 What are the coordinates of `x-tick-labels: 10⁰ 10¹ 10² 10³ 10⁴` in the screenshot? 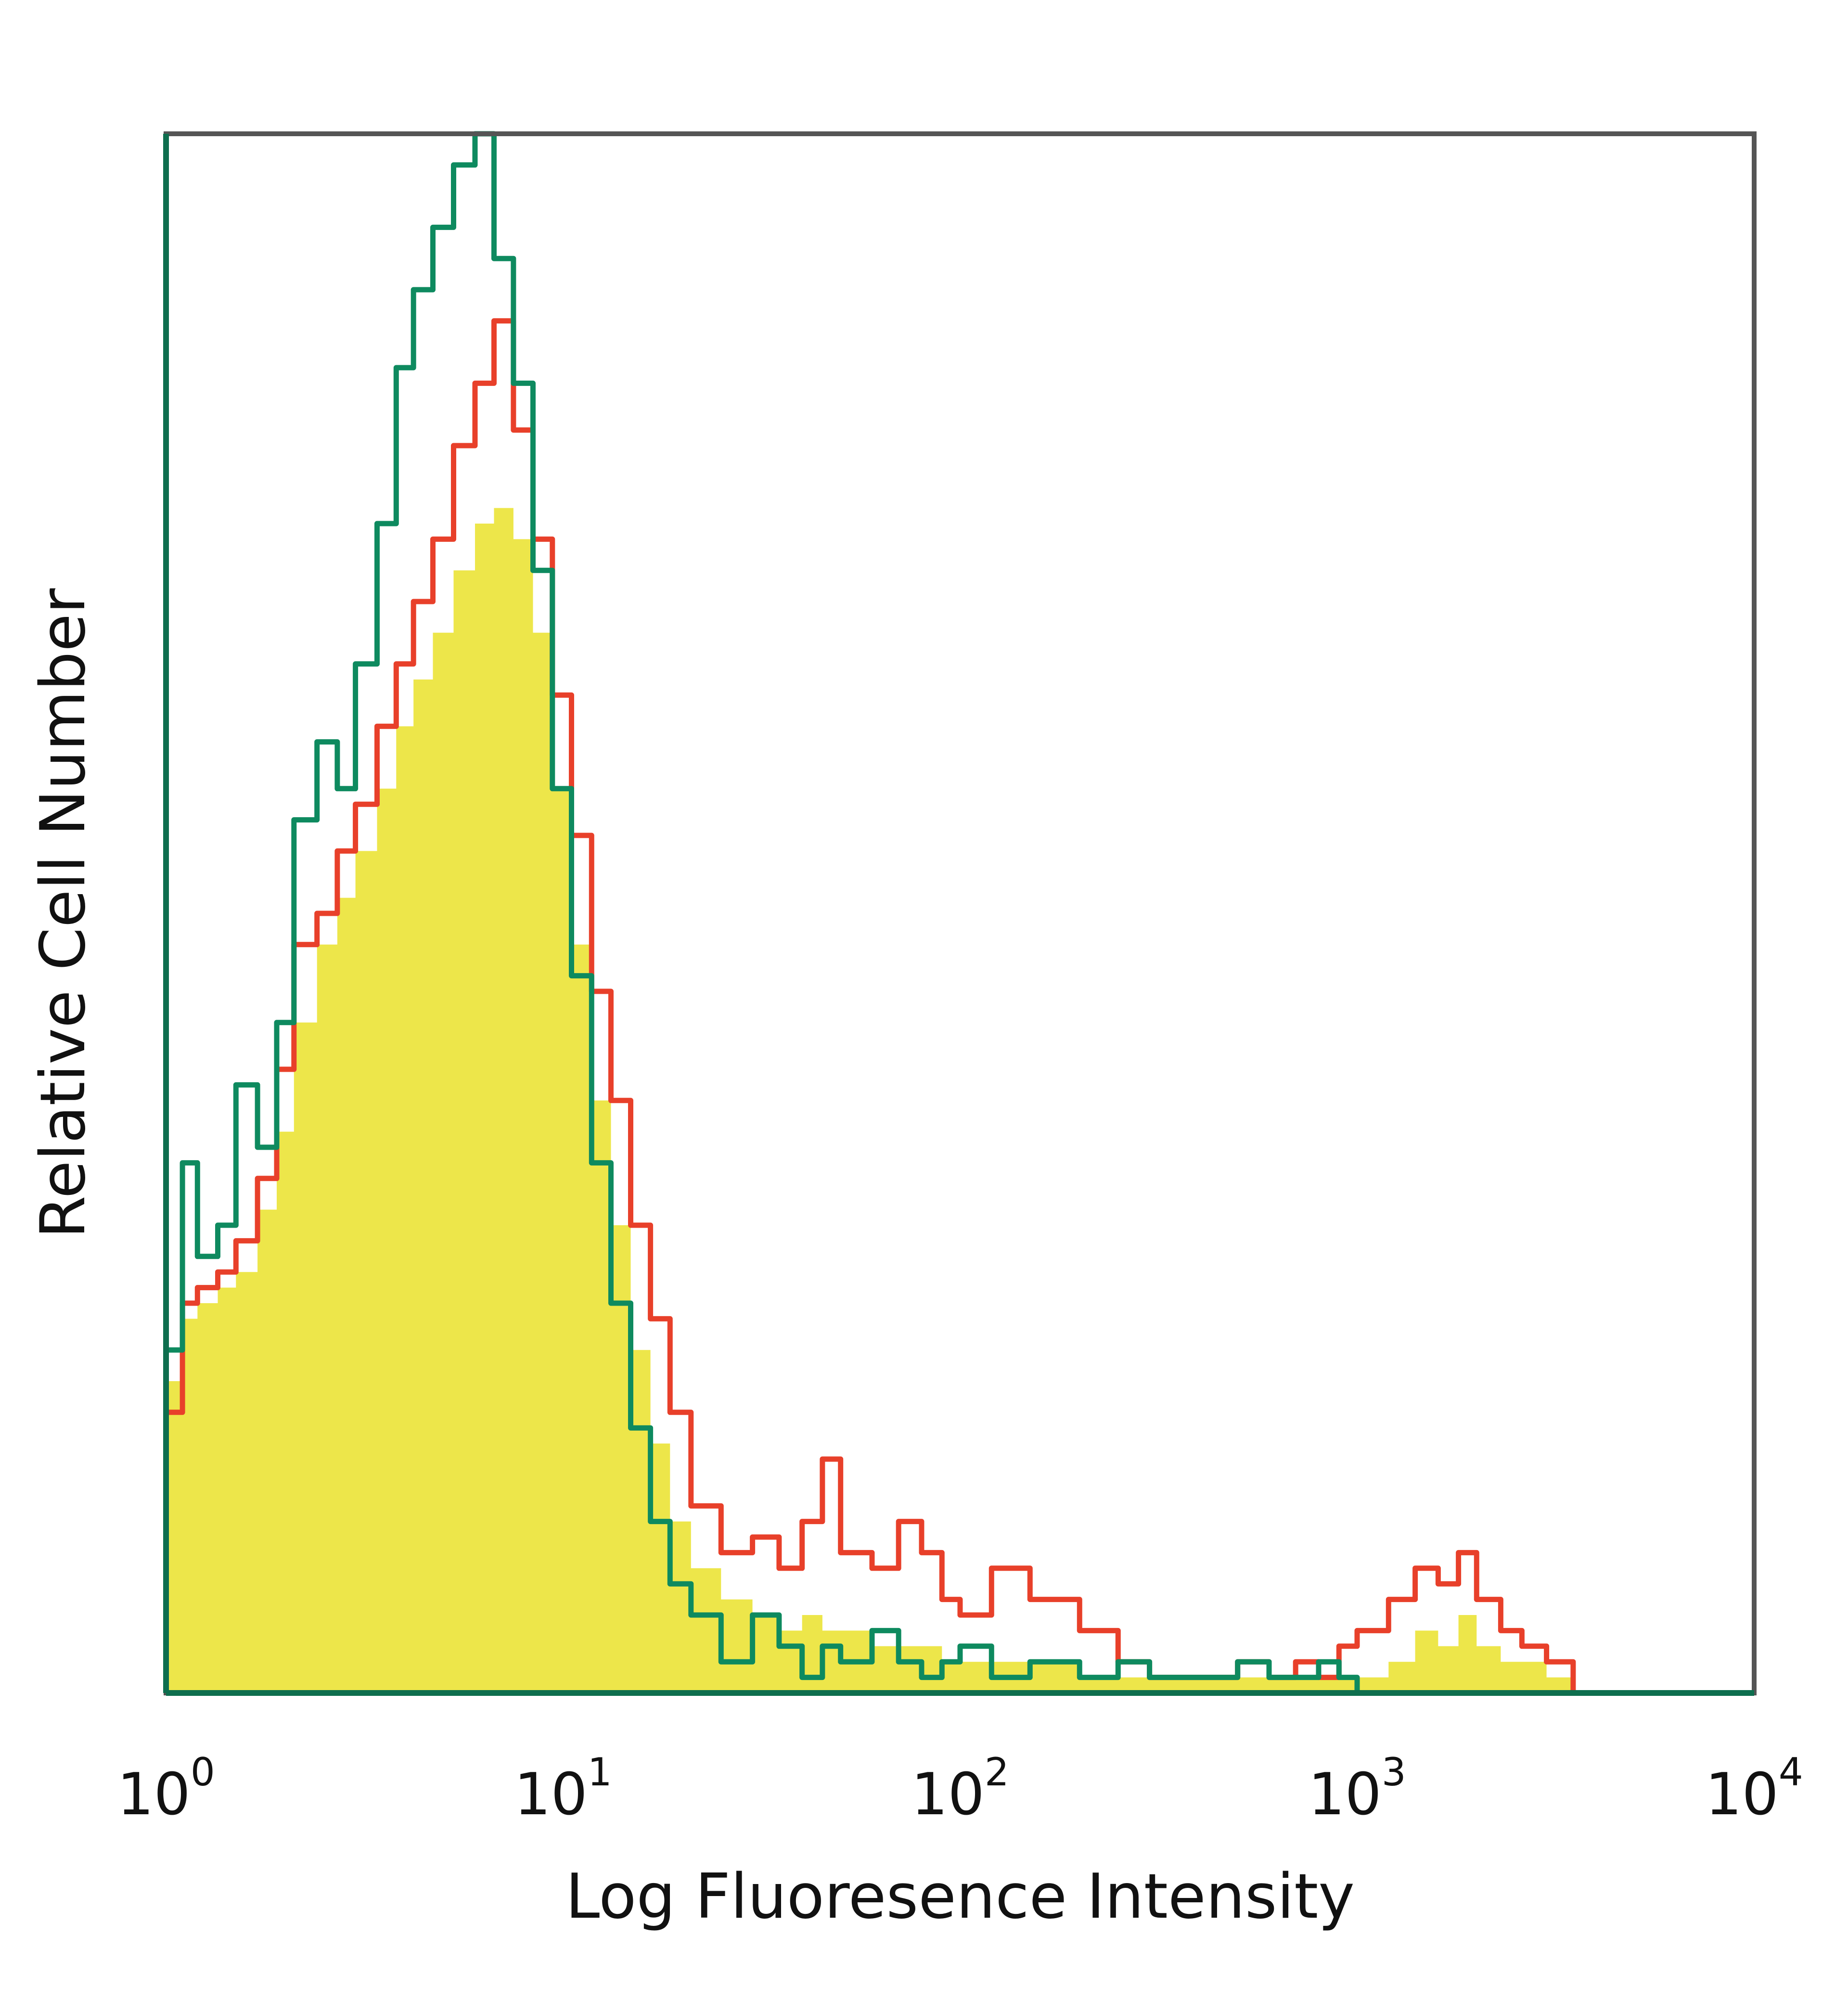 It's located at (960, 1789).